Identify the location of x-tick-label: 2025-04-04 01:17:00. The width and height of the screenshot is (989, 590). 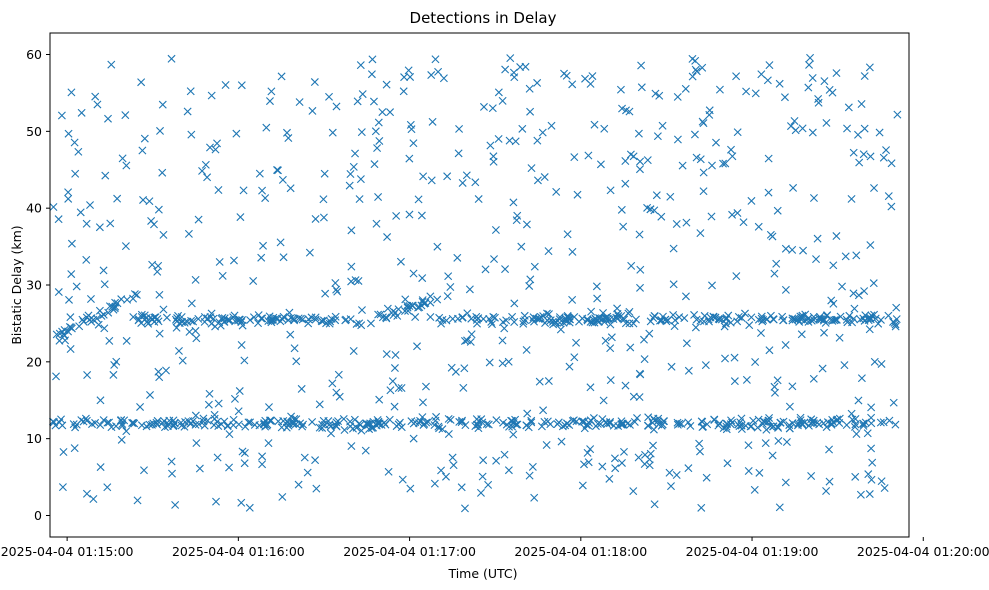
(409, 551).